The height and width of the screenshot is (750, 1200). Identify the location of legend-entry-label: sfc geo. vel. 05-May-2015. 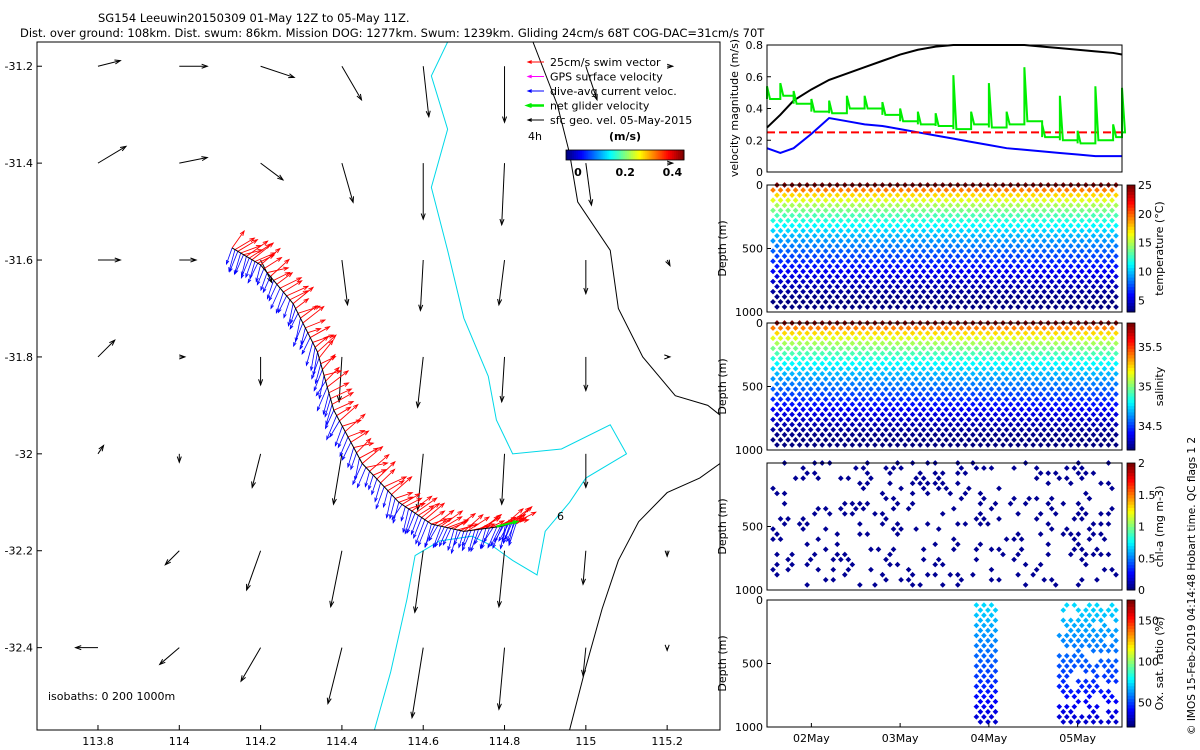
(621, 120).